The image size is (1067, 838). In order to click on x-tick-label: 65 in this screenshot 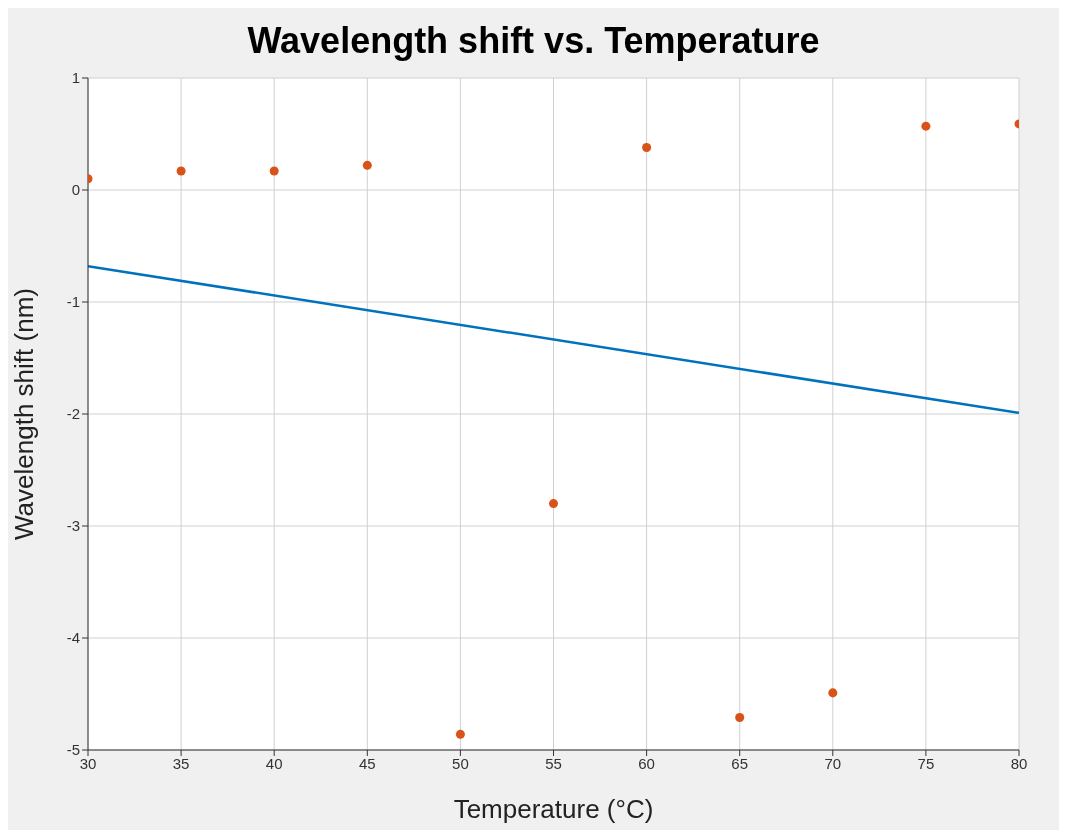, I will do `click(740, 763)`.